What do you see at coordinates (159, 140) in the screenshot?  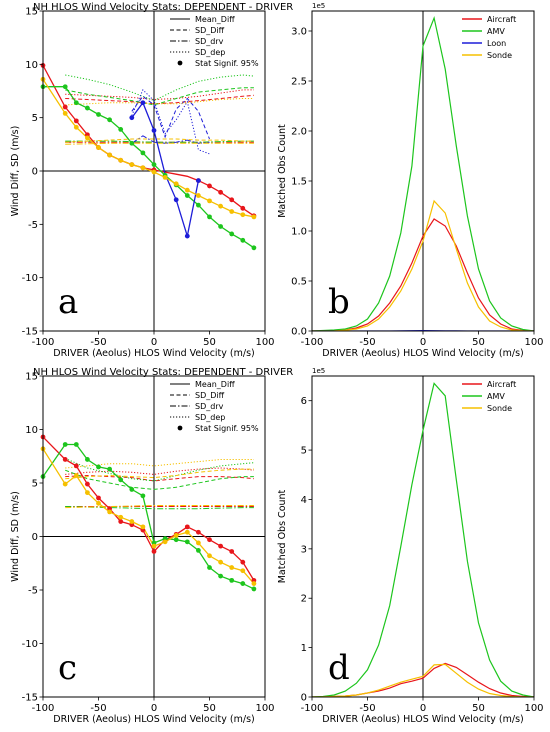 I see `series-3-sd-diff-line` at bounding box center [159, 140].